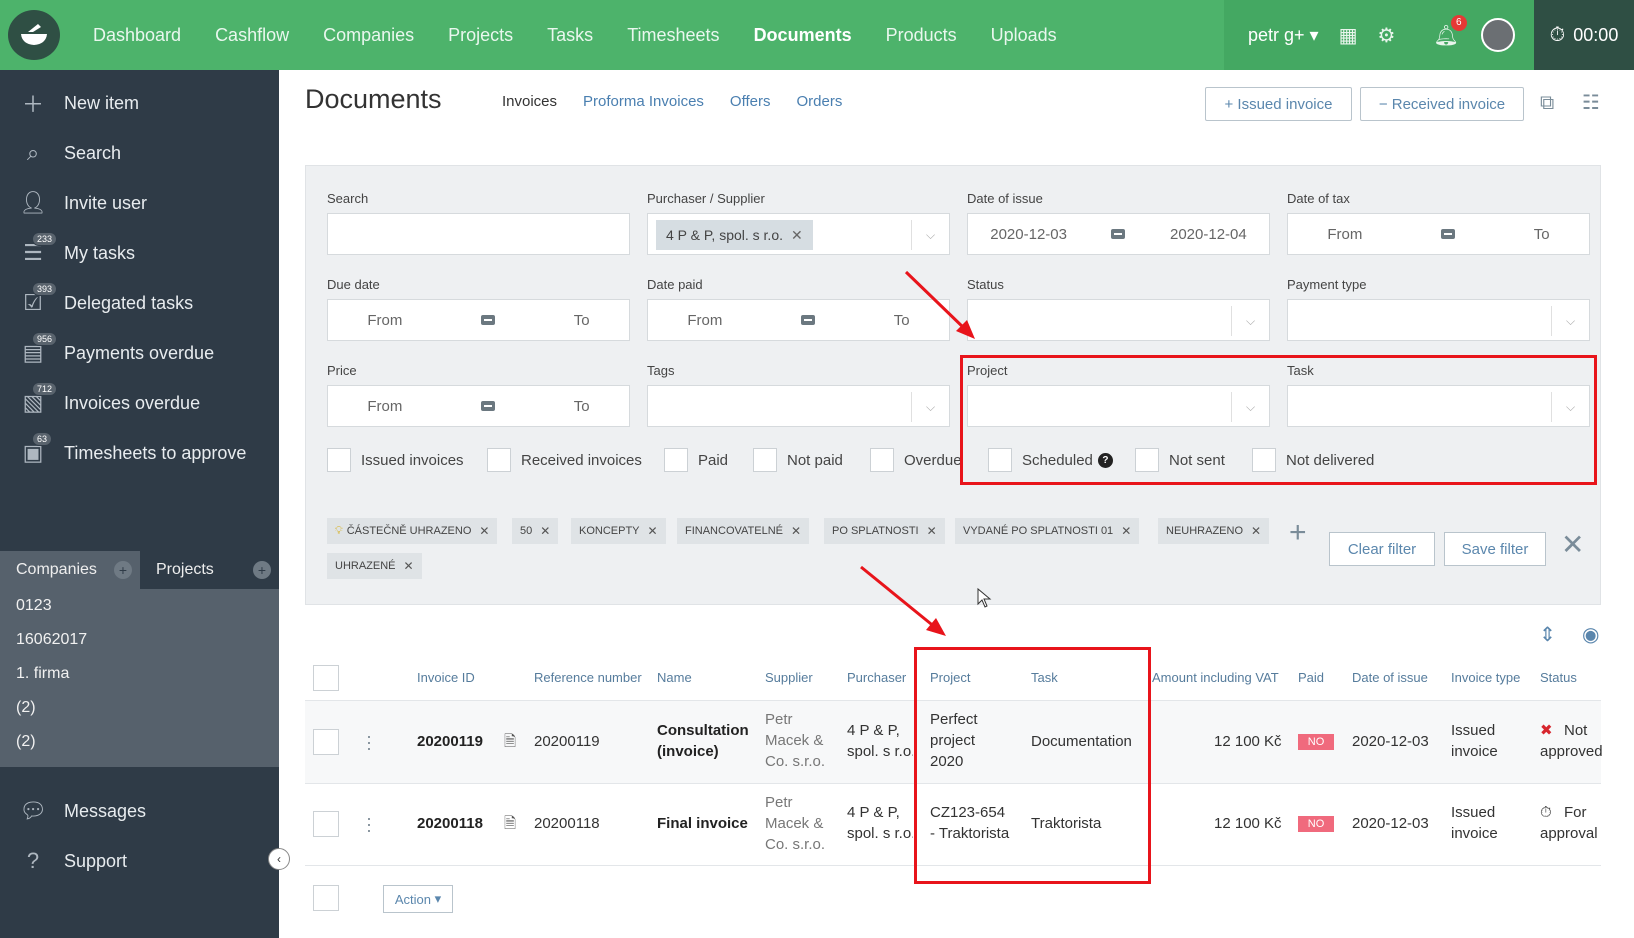 This screenshot has width=1634, height=938. I want to click on sidebar-item-payments-overdue: ▤ 956 Payments overdue, so click(139, 353).